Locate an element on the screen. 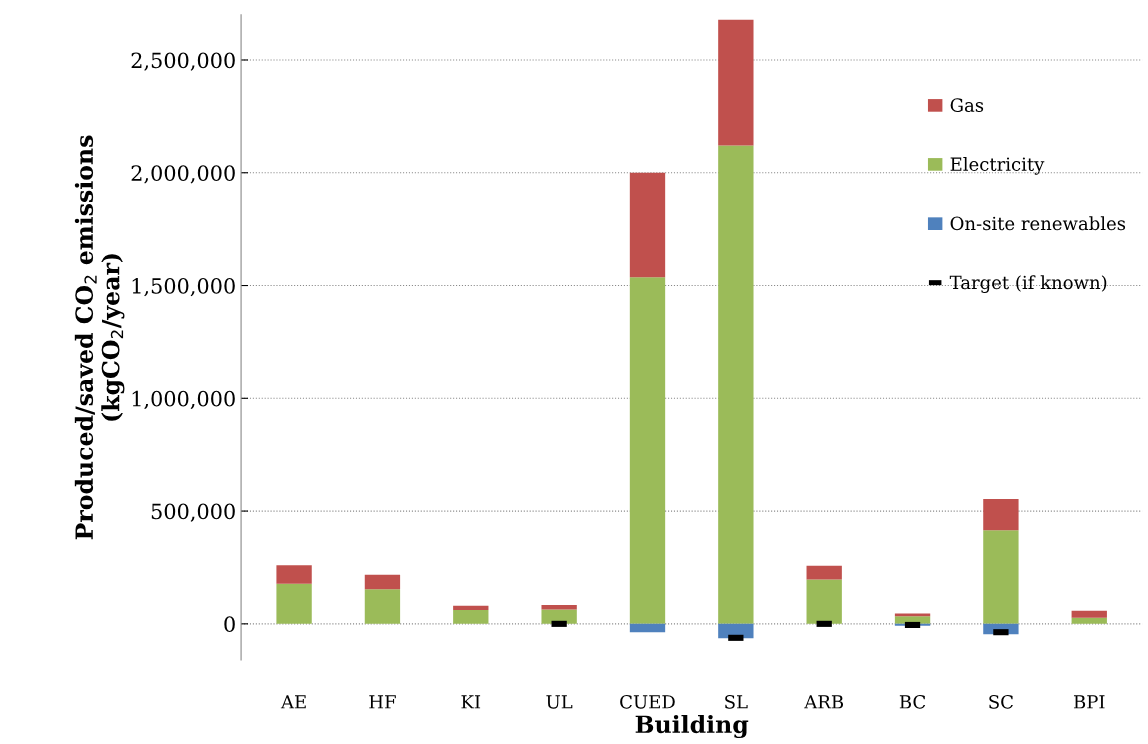  x-tick-label: BC is located at coordinates (912, 701).